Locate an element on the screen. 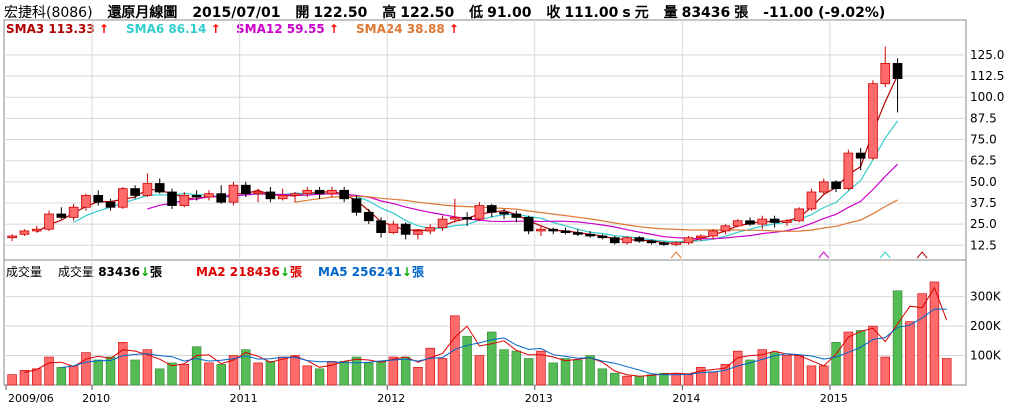 The image size is (1024, 412). ma2-legend: MA2 218436↓張 is located at coordinates (249, 271).